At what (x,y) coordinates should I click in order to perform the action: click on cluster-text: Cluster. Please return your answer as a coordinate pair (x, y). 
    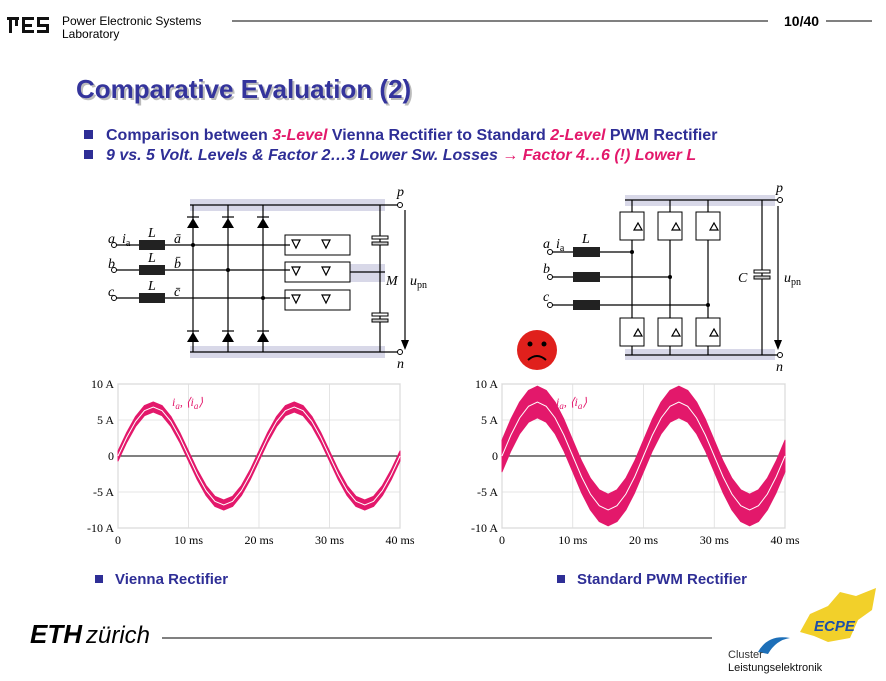
    Looking at the image, I should click on (745, 655).